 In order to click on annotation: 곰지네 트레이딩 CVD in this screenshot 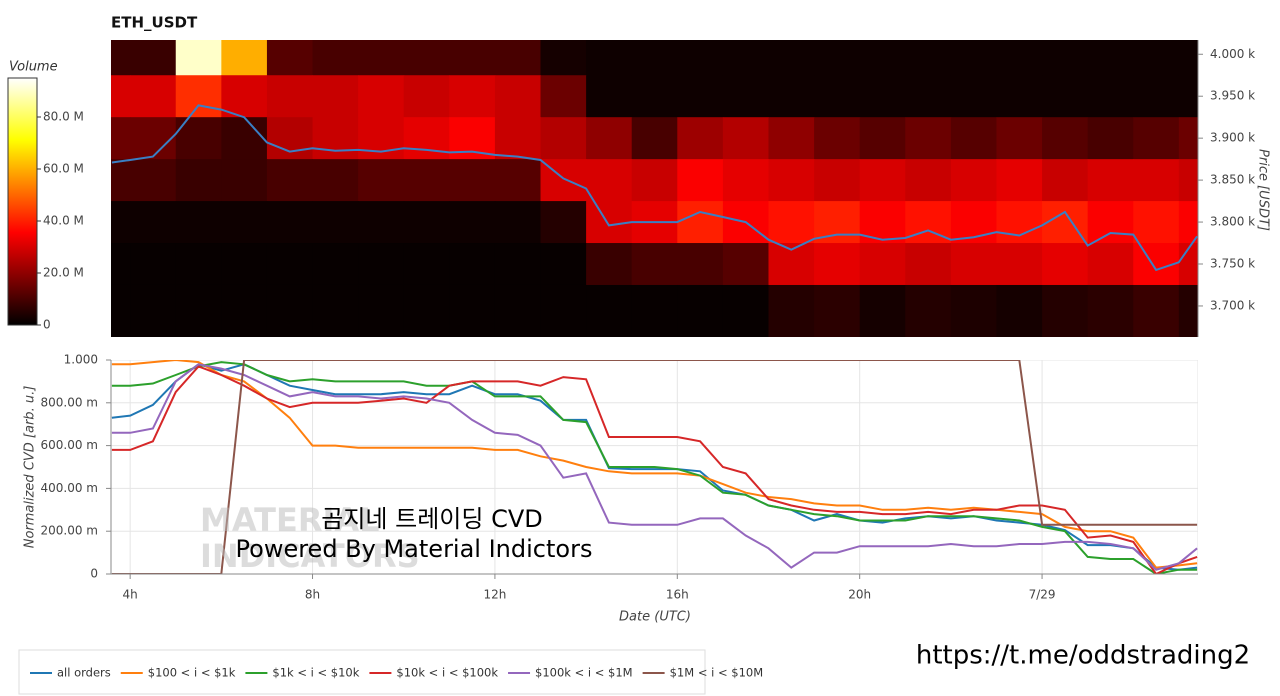, I will do `click(431, 519)`.